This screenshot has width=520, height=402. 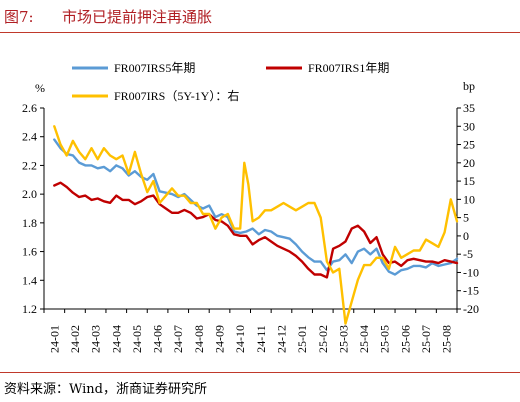 What do you see at coordinates (426, 339) in the screenshot?
I see `x-tick-label: 25-07` at bounding box center [426, 339].